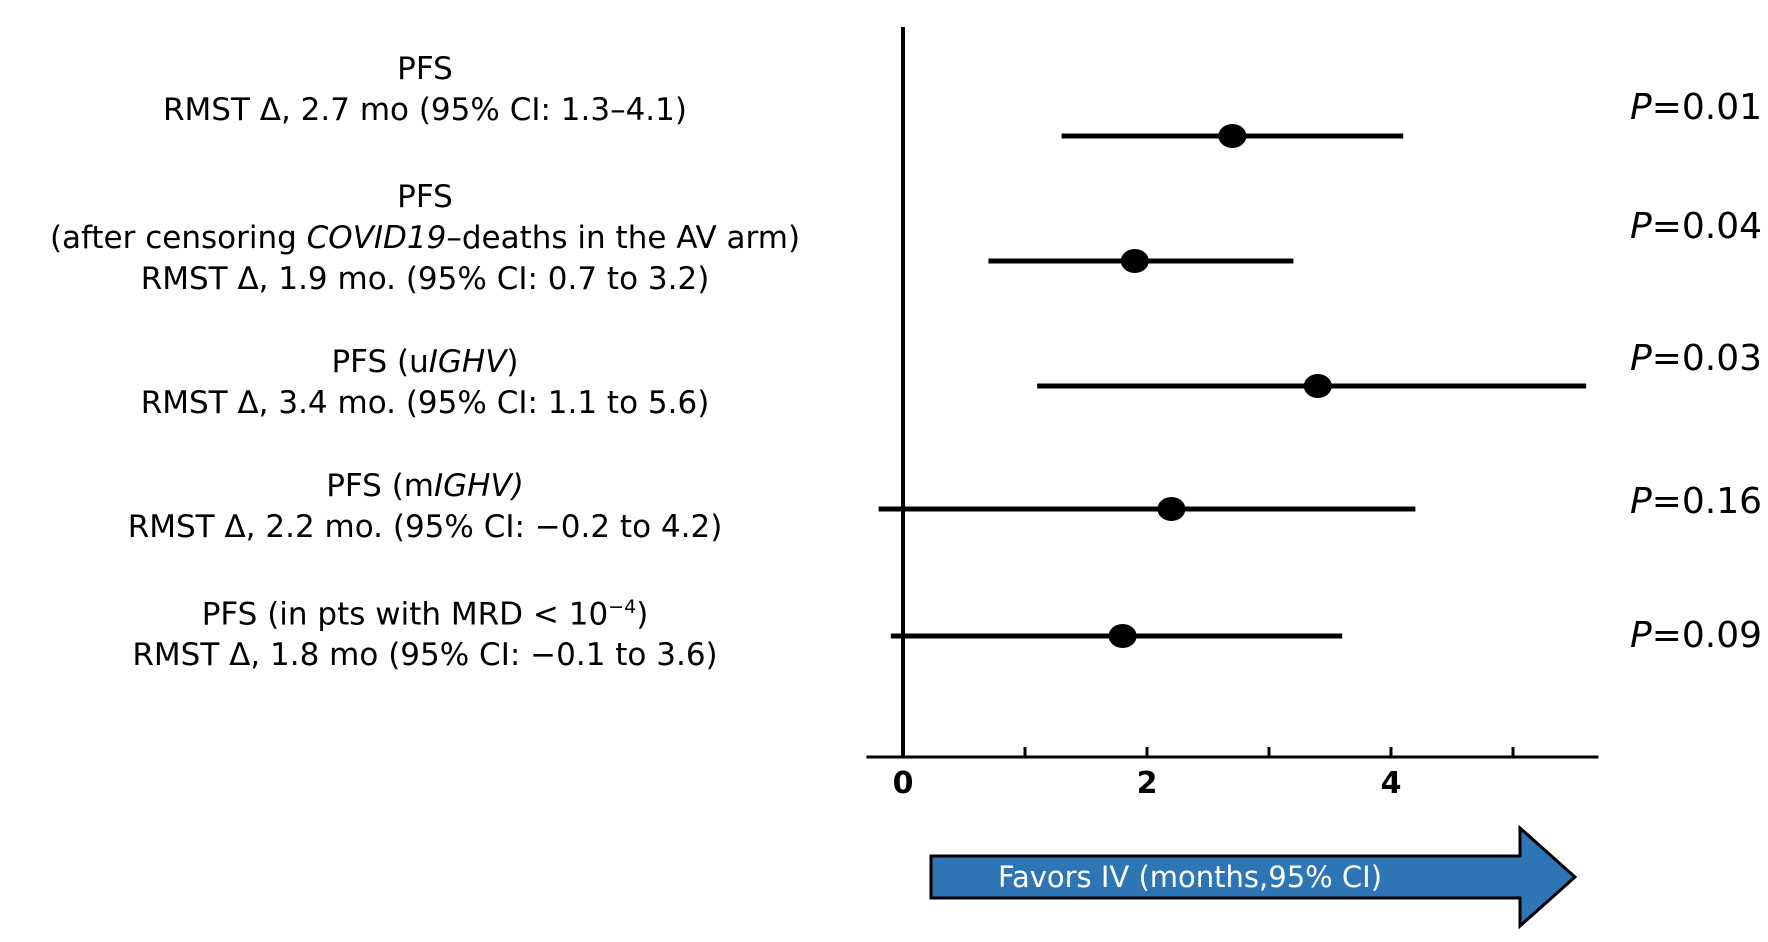 The width and height of the screenshot is (1768, 942). What do you see at coordinates (425, 197) in the screenshot?
I see `row-2-title: PFS` at bounding box center [425, 197].